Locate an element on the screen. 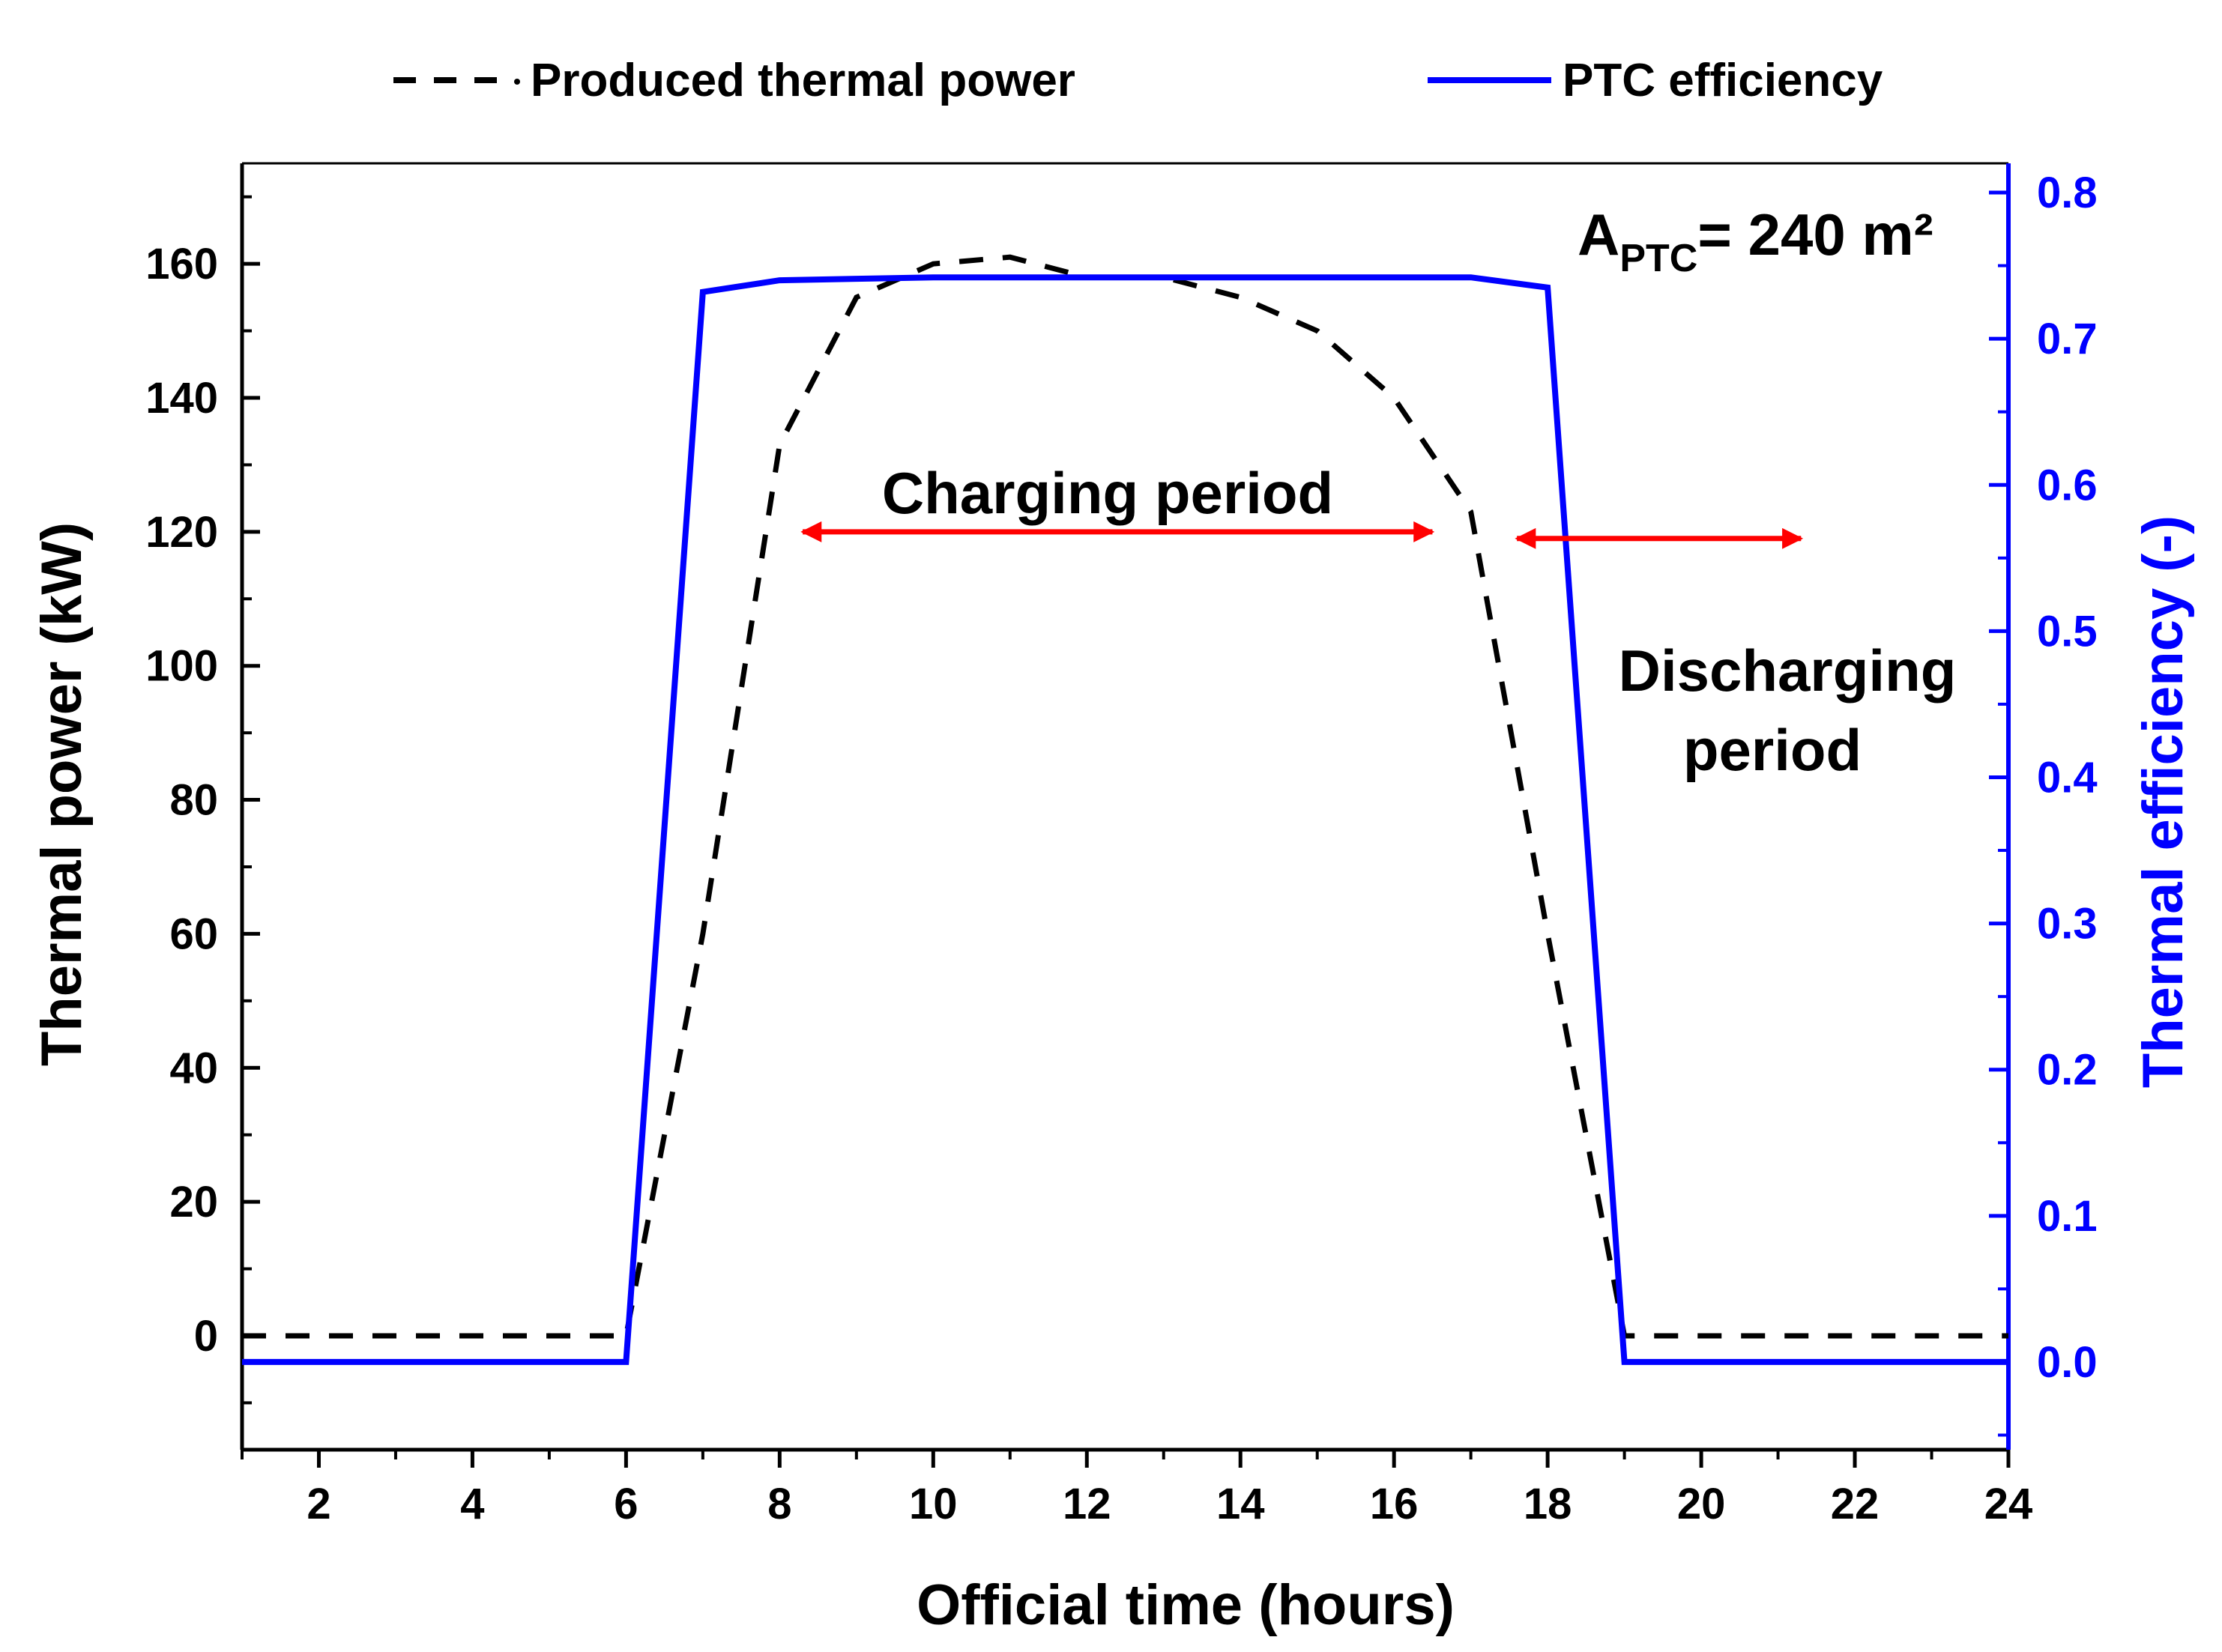  y2-tick-label: 0.8 is located at coordinates (2068, 193).